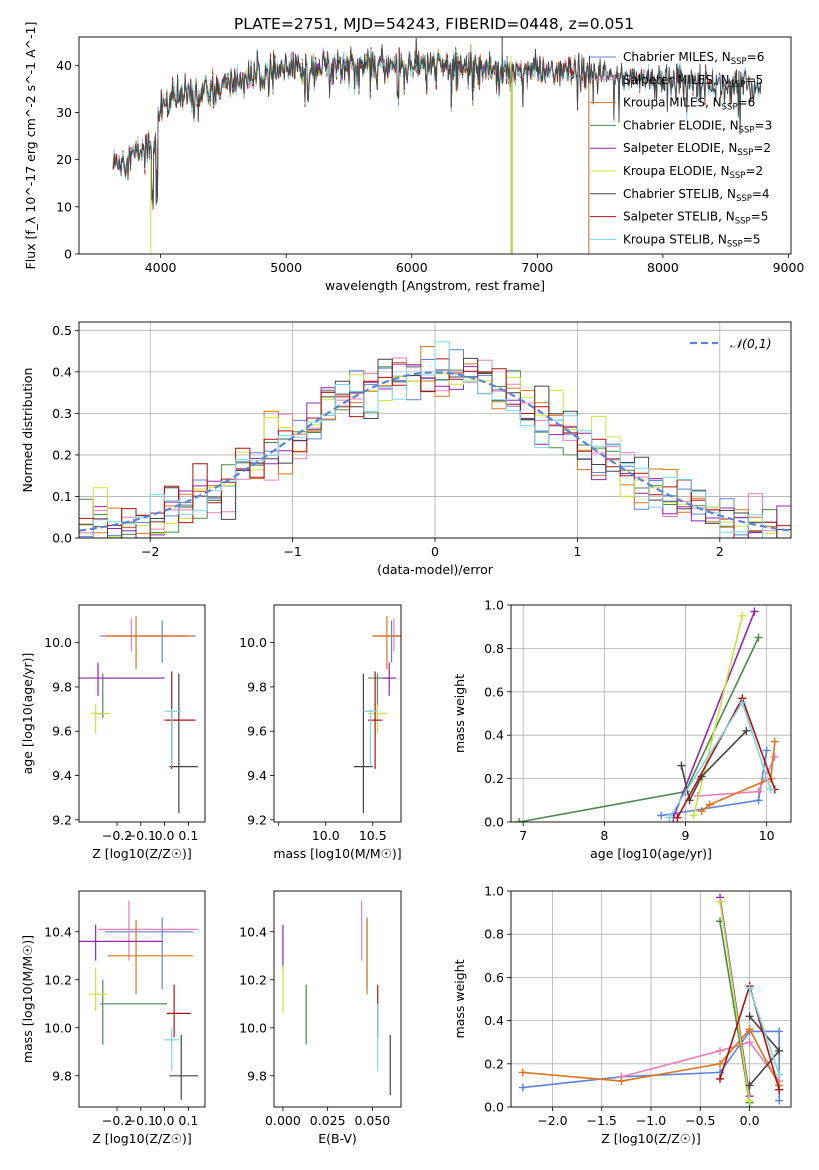 The height and width of the screenshot is (1170, 819). What do you see at coordinates (697, 126) in the screenshot?
I see `legend-label-chabrier-elodie: Chabrier ELODIE, NSSP=3` at bounding box center [697, 126].